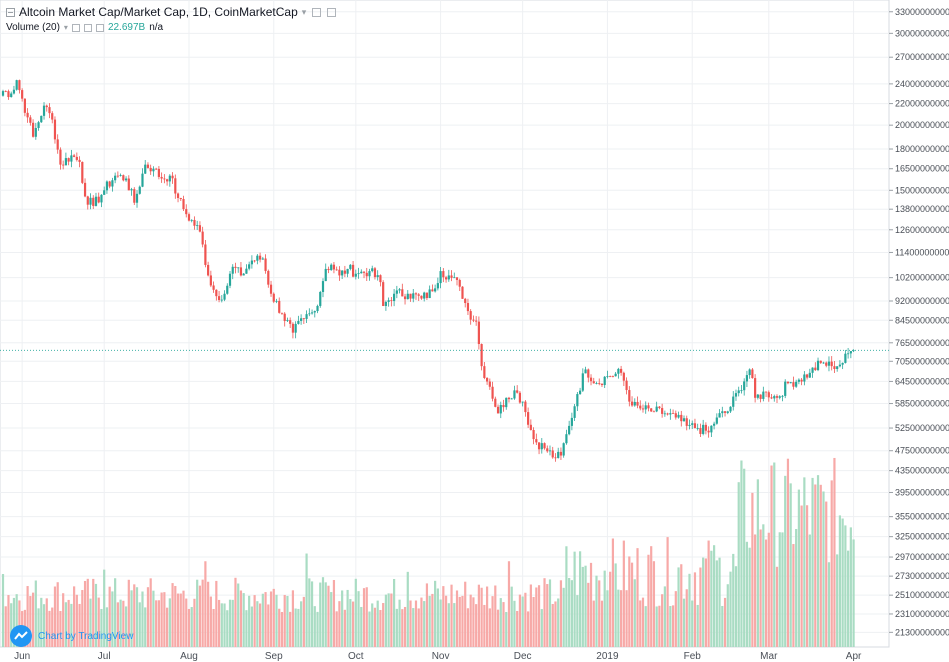 Image resolution: width=949 pixels, height=662 pixels. What do you see at coordinates (10, 12) in the screenshot?
I see `collapse-icon` at bounding box center [10, 12].